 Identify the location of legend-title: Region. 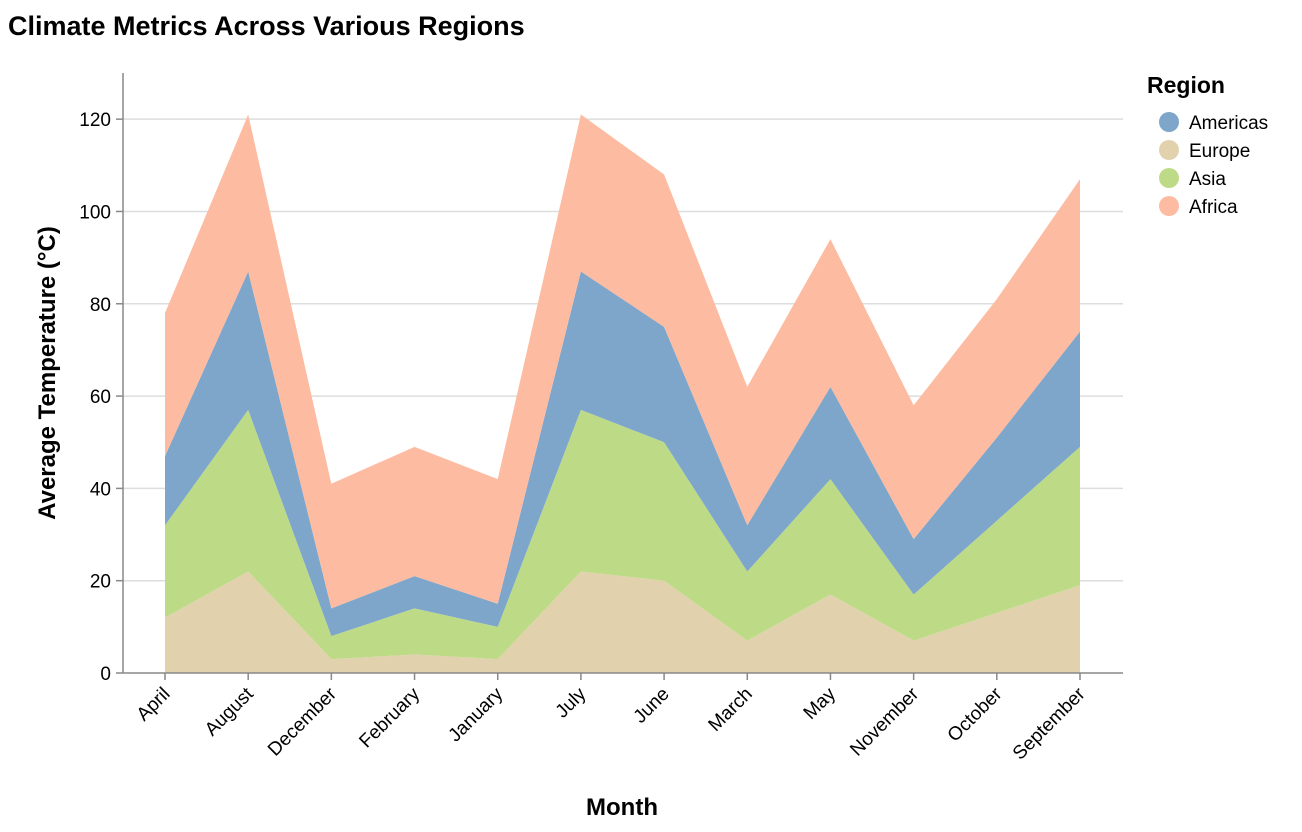
(1186, 85).